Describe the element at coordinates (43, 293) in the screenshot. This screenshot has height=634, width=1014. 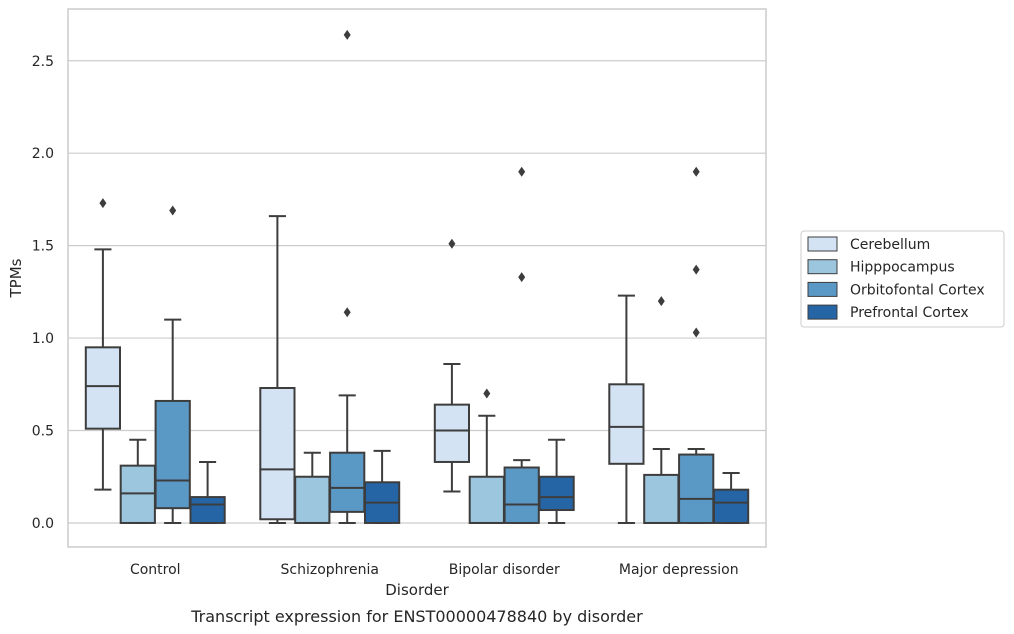
I see `y-tick-labels: 0.0 0.5 1.0 1.5 2.0 2.5` at that location.